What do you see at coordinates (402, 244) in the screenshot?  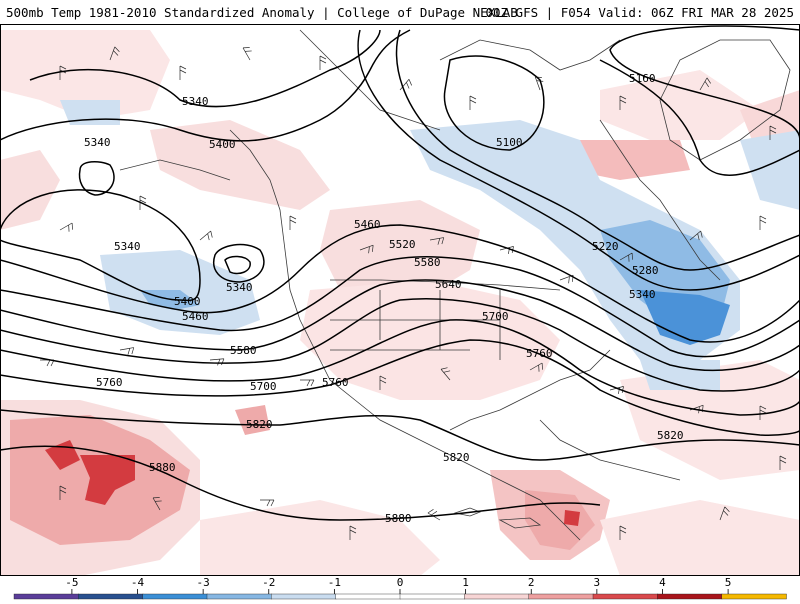 I see `contour-label: 5520` at bounding box center [402, 244].